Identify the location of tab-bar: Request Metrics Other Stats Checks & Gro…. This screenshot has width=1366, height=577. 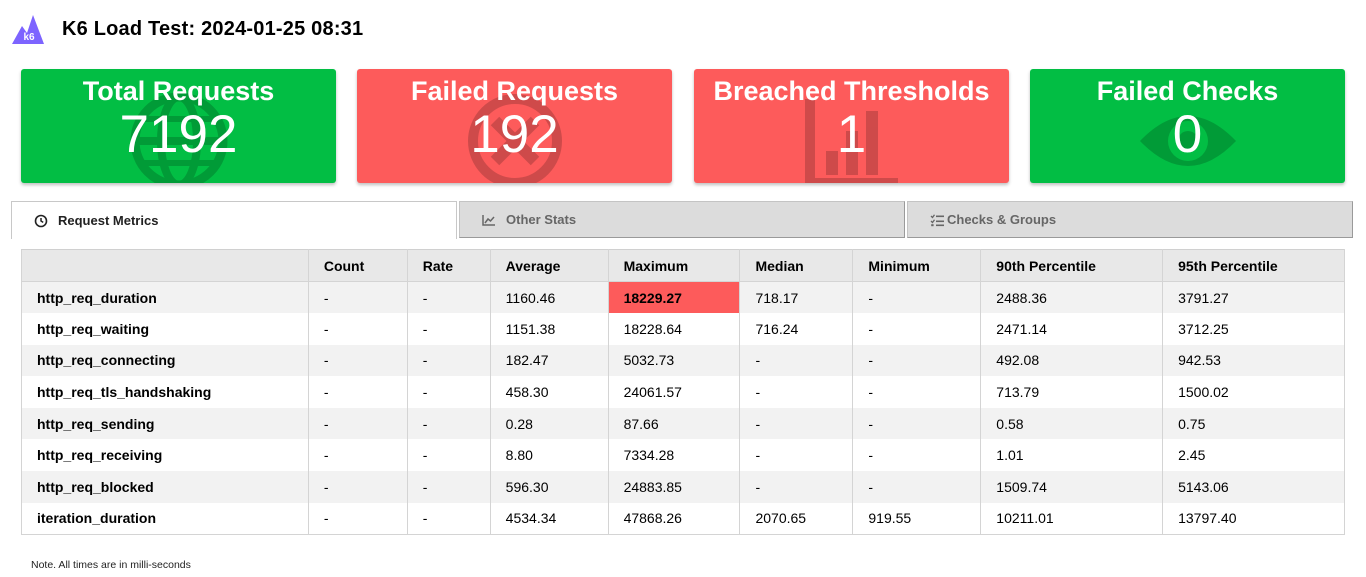
(682, 220).